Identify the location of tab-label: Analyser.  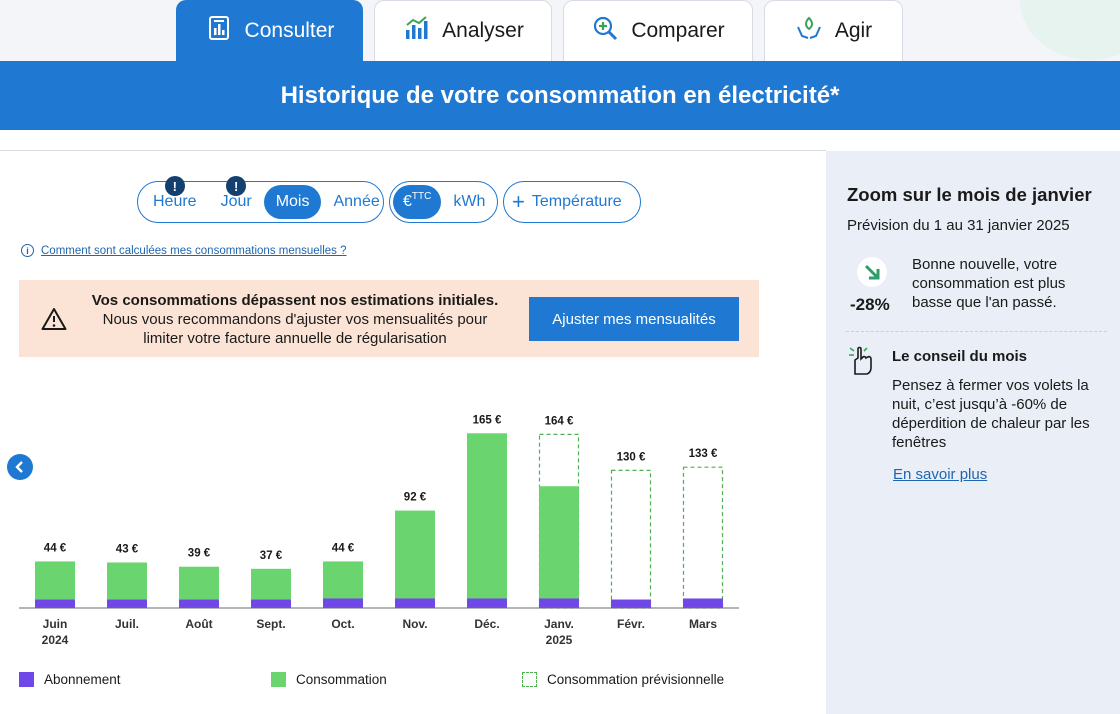
(483, 30).